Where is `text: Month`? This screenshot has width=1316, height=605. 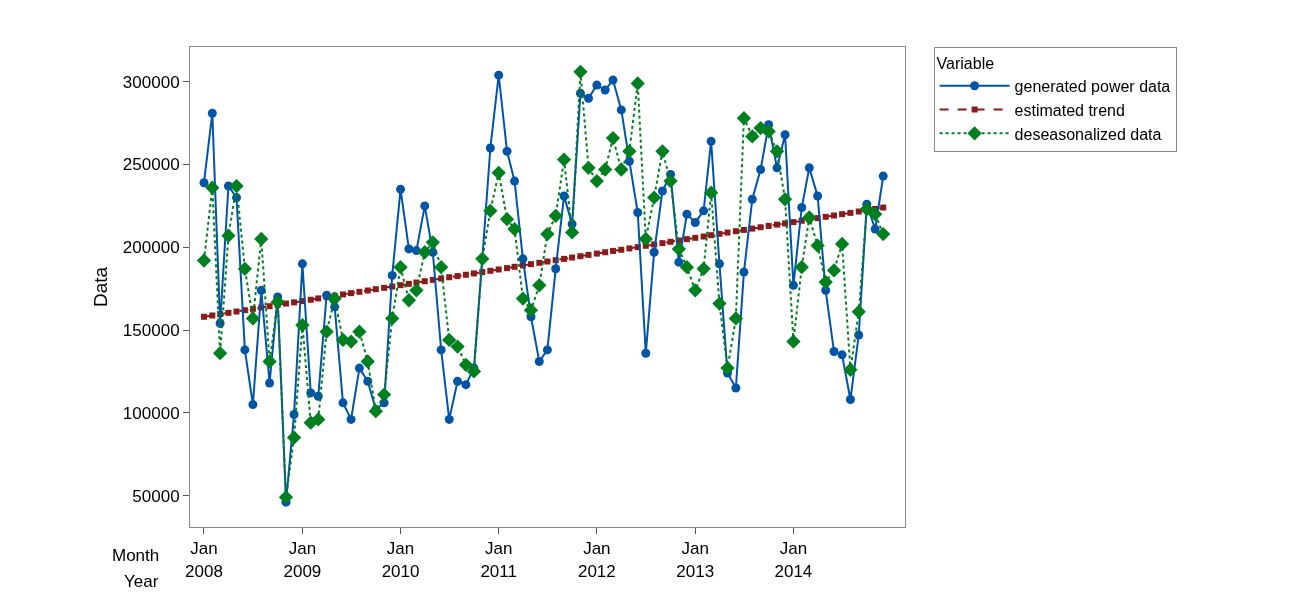 text: Month is located at coordinates (136, 555).